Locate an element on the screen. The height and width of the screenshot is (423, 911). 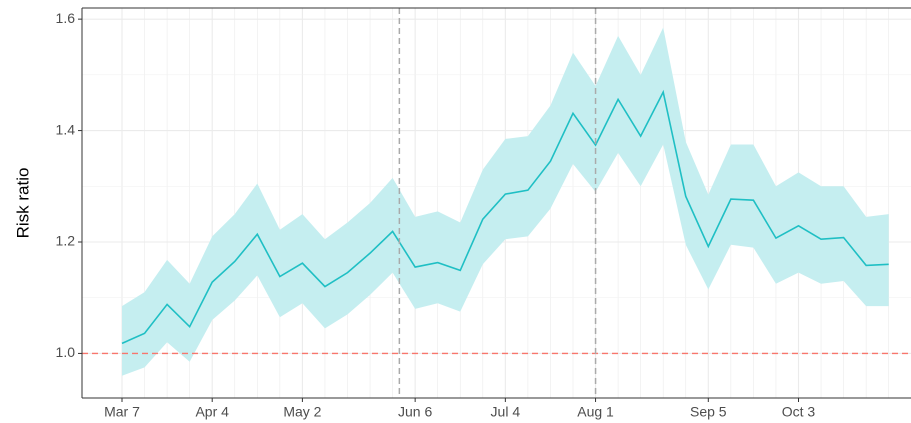
y-tick-label: 1.4 is located at coordinates (66, 129).